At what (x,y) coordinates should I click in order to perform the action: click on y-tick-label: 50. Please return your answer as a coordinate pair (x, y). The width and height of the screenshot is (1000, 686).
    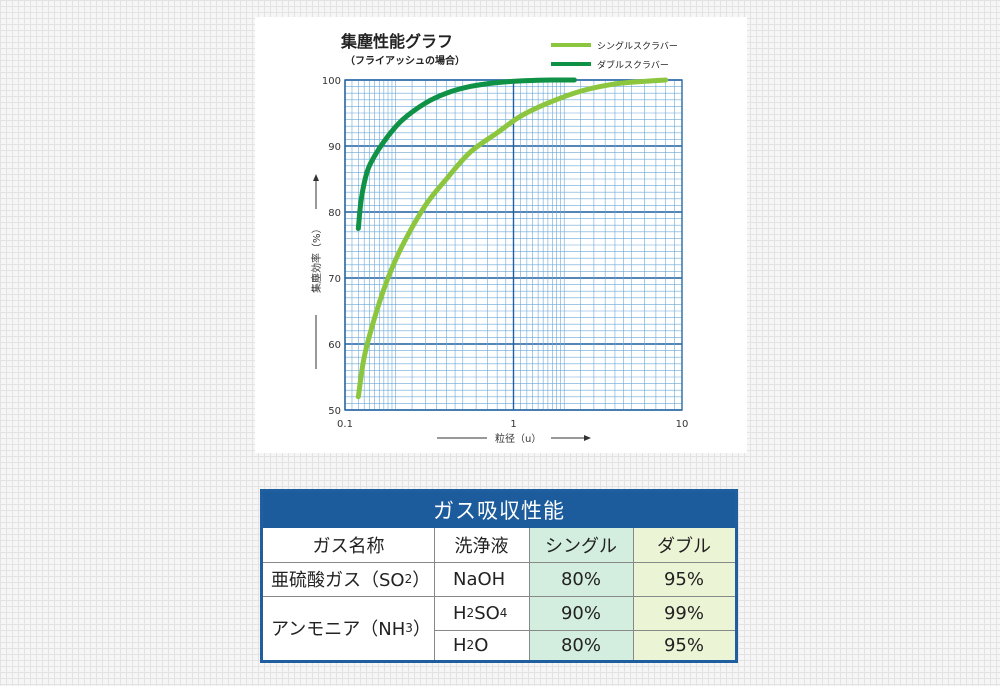
    Looking at the image, I should click on (334, 411).